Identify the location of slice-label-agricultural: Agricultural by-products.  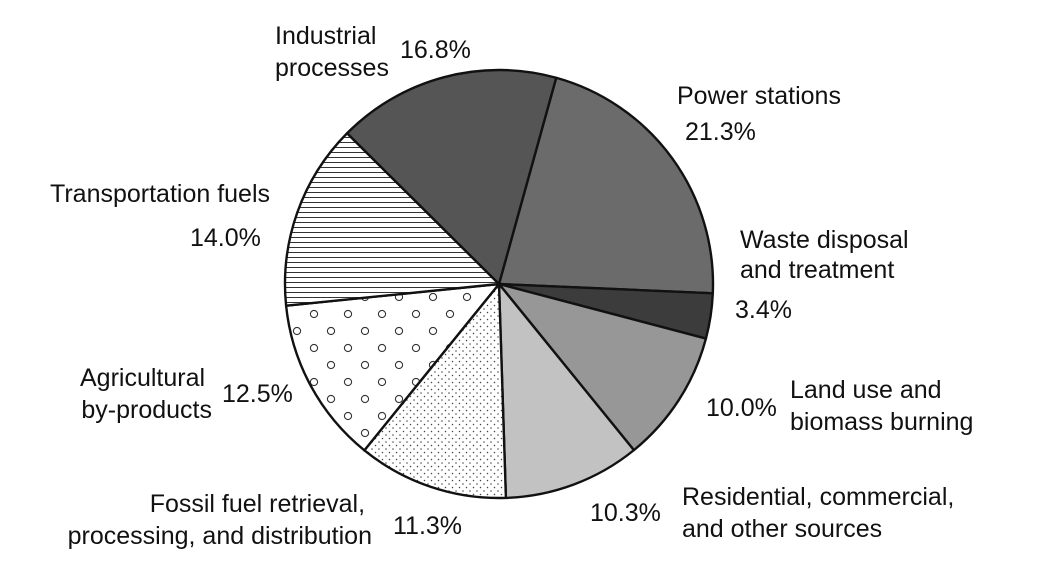
(146, 394).